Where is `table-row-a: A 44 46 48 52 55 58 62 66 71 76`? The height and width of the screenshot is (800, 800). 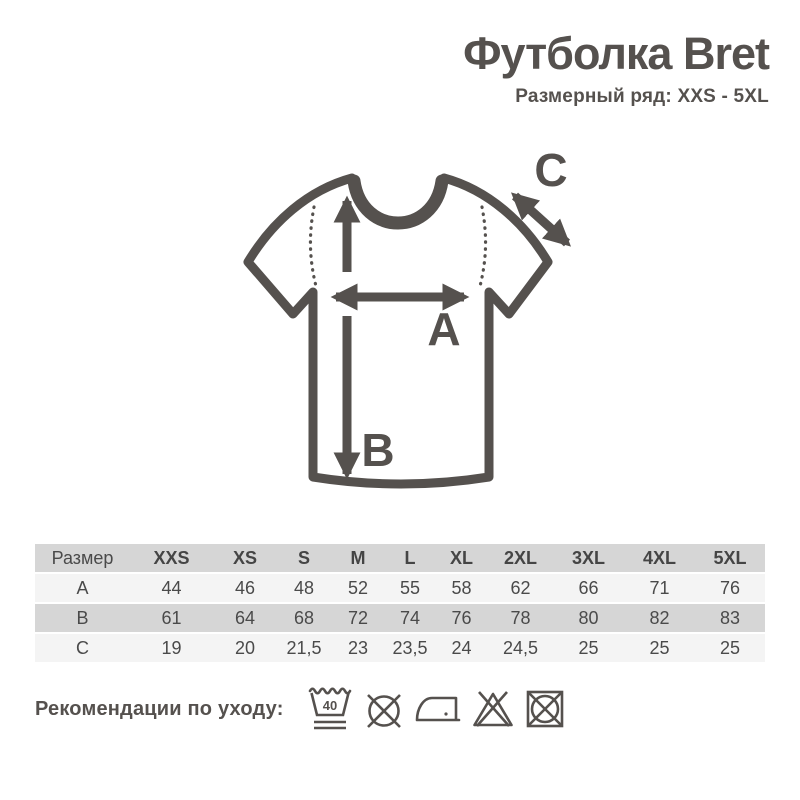
table-row-a: A 44 46 48 52 55 58 62 66 71 76 is located at coordinates (400, 588).